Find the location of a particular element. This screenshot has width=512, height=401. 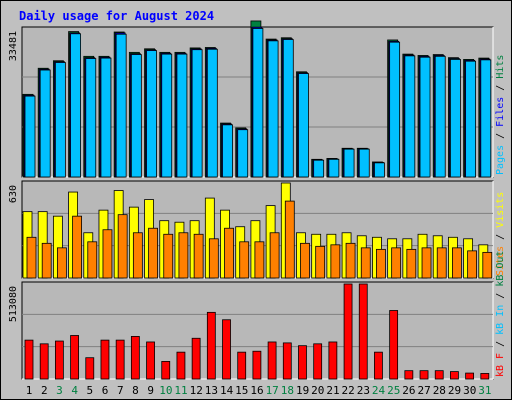

legend-hits: Pages / Files / Hits is located at coordinates (500, 115).